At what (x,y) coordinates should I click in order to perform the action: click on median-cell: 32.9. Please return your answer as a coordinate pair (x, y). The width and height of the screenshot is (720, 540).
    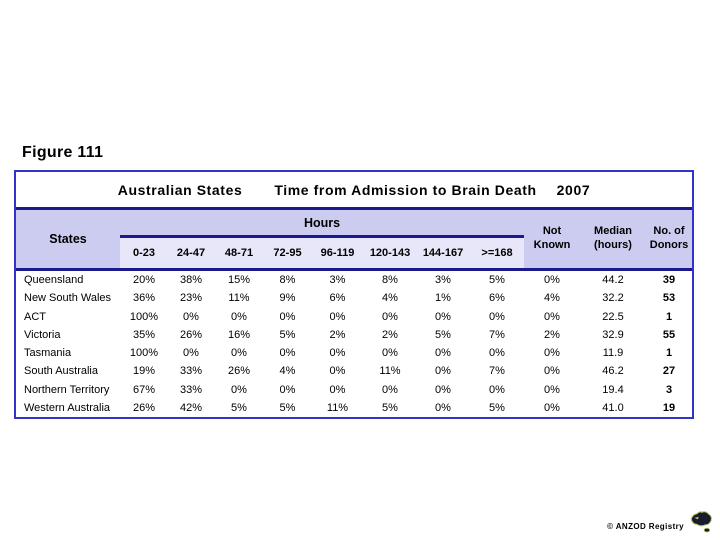
    Looking at the image, I should click on (613, 334).